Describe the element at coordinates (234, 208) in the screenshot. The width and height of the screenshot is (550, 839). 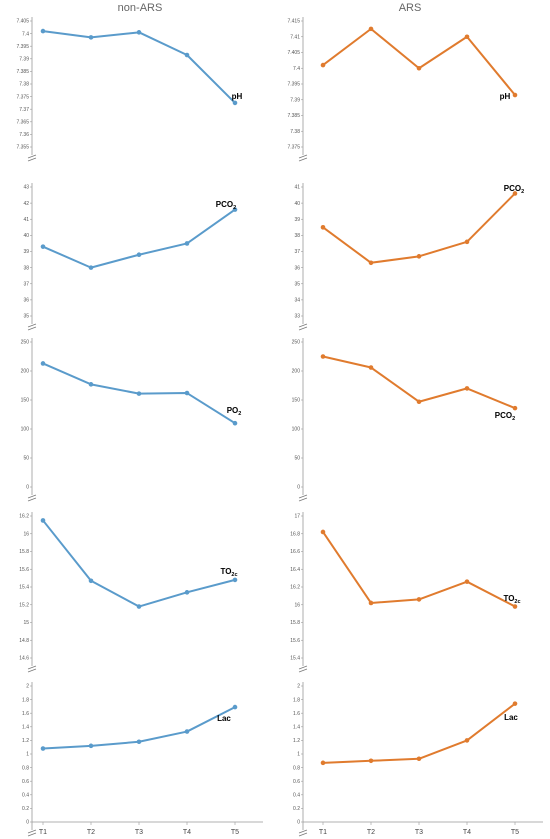
I see `variable-label-subscript: 2` at that location.